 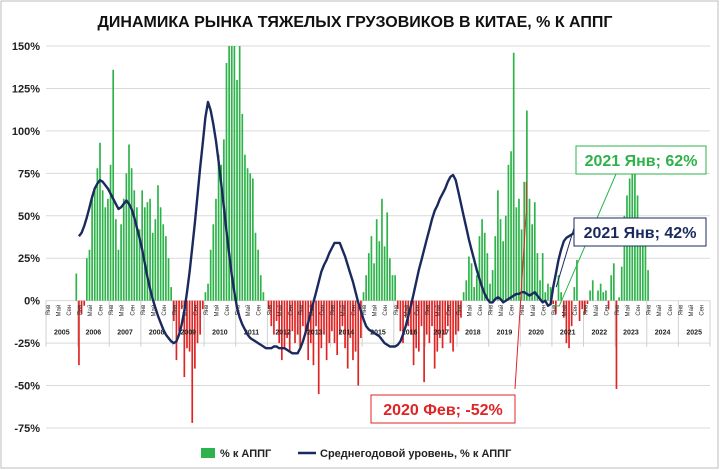 I want to click on year-tick-label: 2021, so click(x=568, y=333).